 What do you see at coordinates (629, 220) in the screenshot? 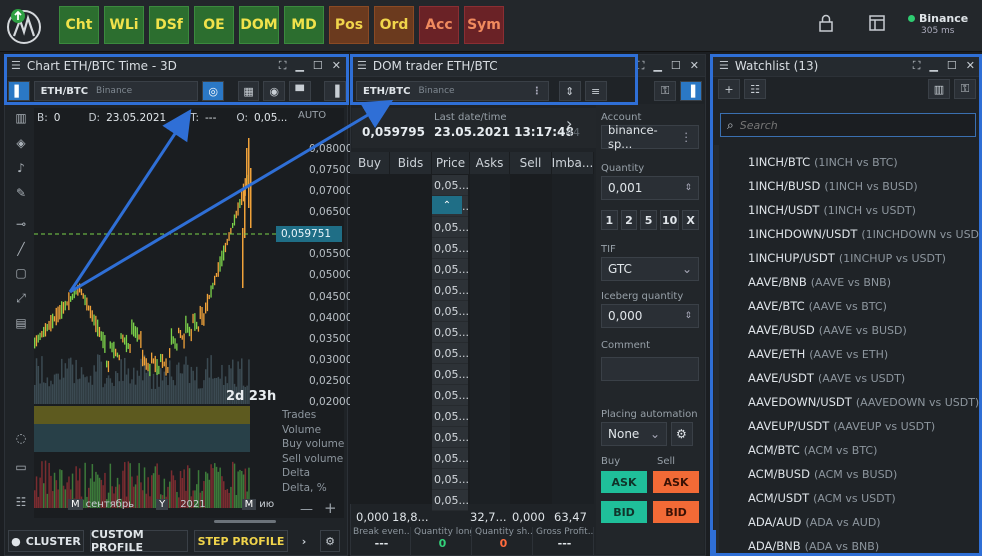
I see `quantity-preset-button: 2` at bounding box center [629, 220].